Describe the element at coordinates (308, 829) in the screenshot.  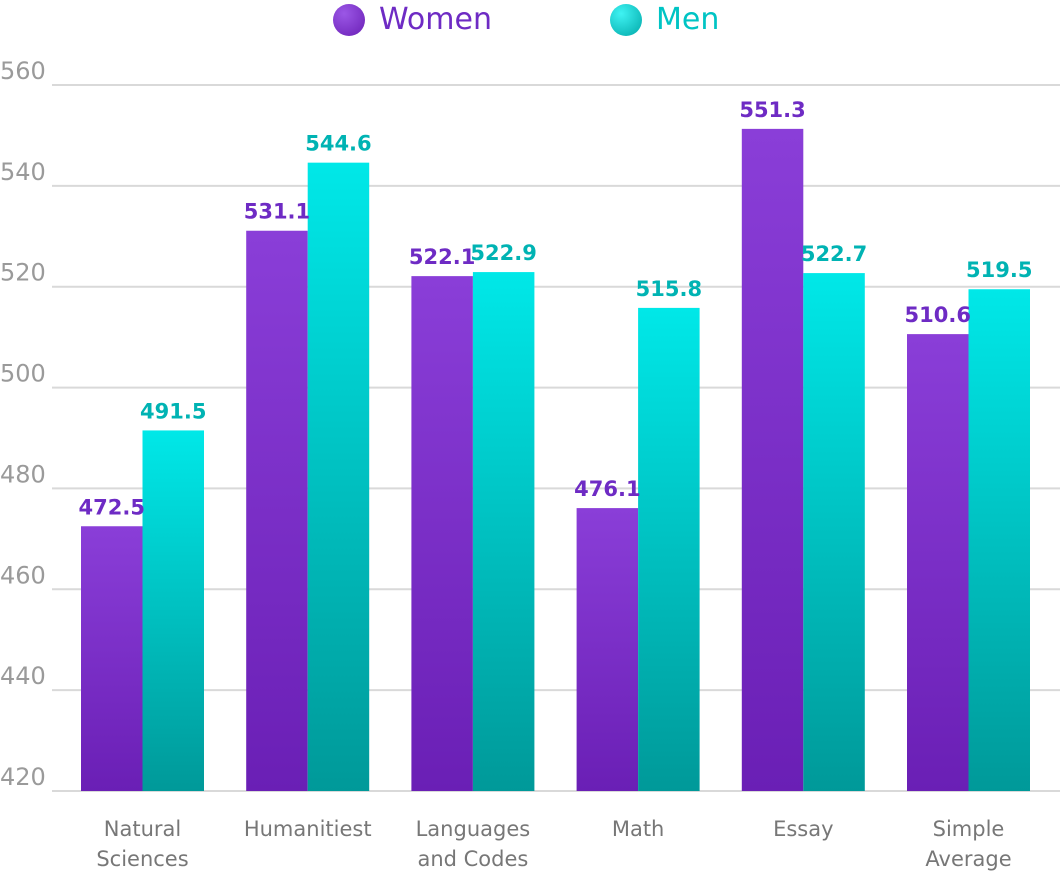
I see `x-category-label: Humanitiest` at that location.